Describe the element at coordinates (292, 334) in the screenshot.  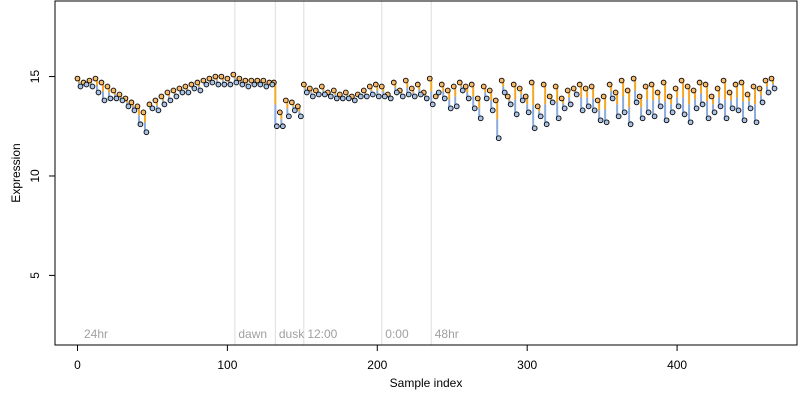
I see `annotation-label-2: dusk` at that location.